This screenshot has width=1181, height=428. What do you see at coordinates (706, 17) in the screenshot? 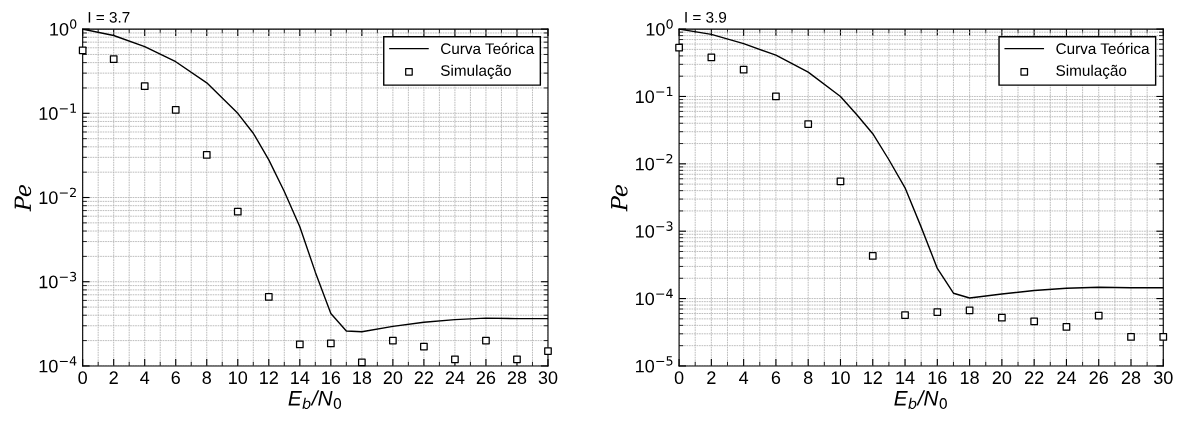
I see `text: I = 3.9` at bounding box center [706, 17].